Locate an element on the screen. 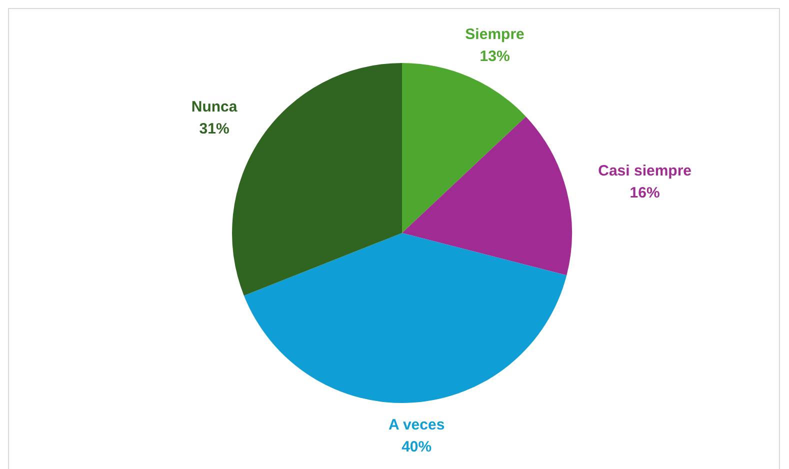  slice-label: A veces is located at coordinates (416, 425).